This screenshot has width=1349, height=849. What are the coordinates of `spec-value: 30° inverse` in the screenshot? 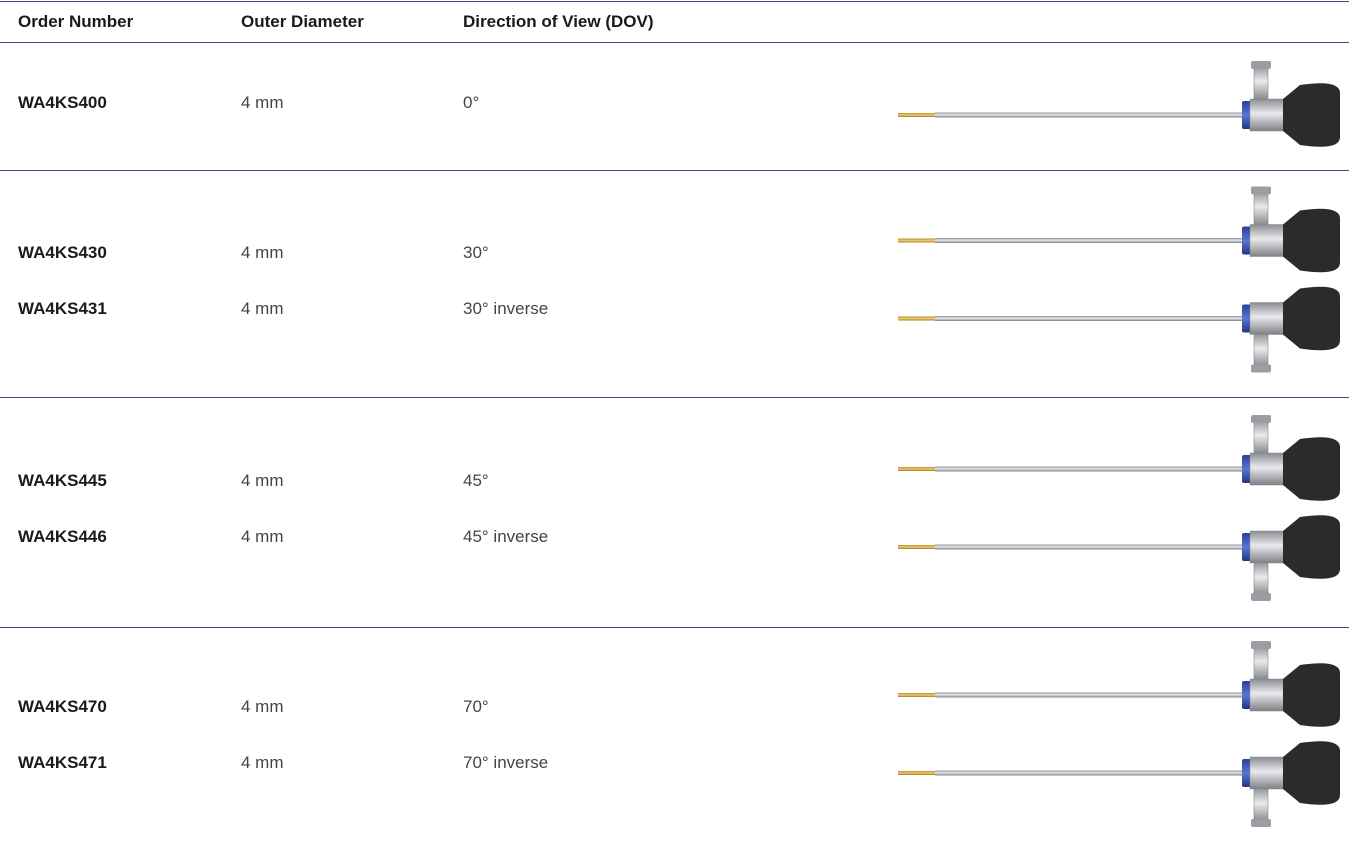 It's located at (506, 308).